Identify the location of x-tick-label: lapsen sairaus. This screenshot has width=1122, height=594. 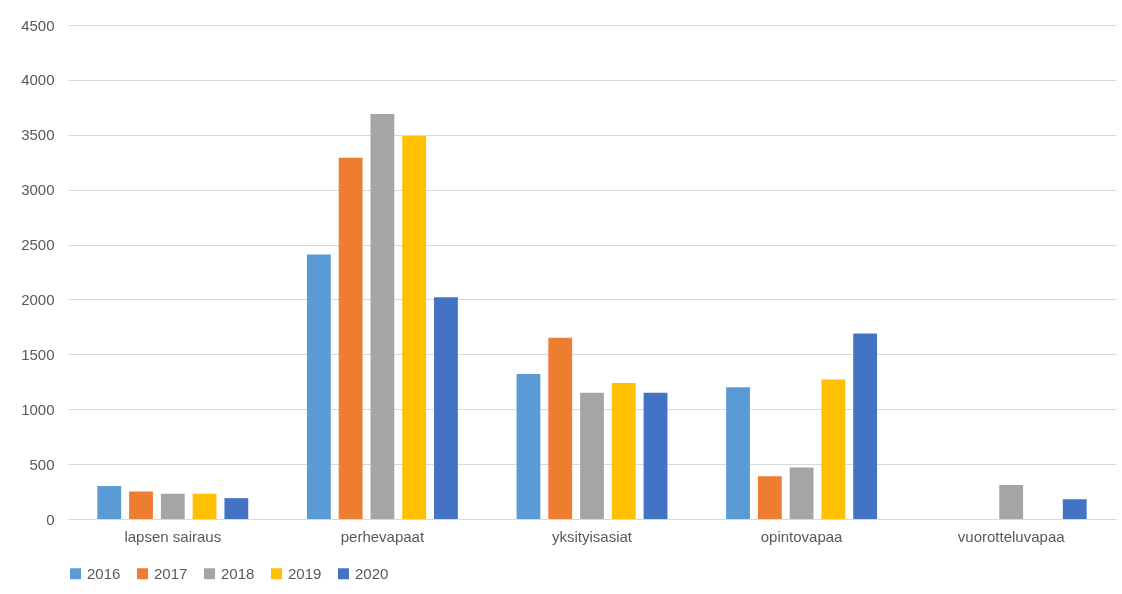
(173, 536).